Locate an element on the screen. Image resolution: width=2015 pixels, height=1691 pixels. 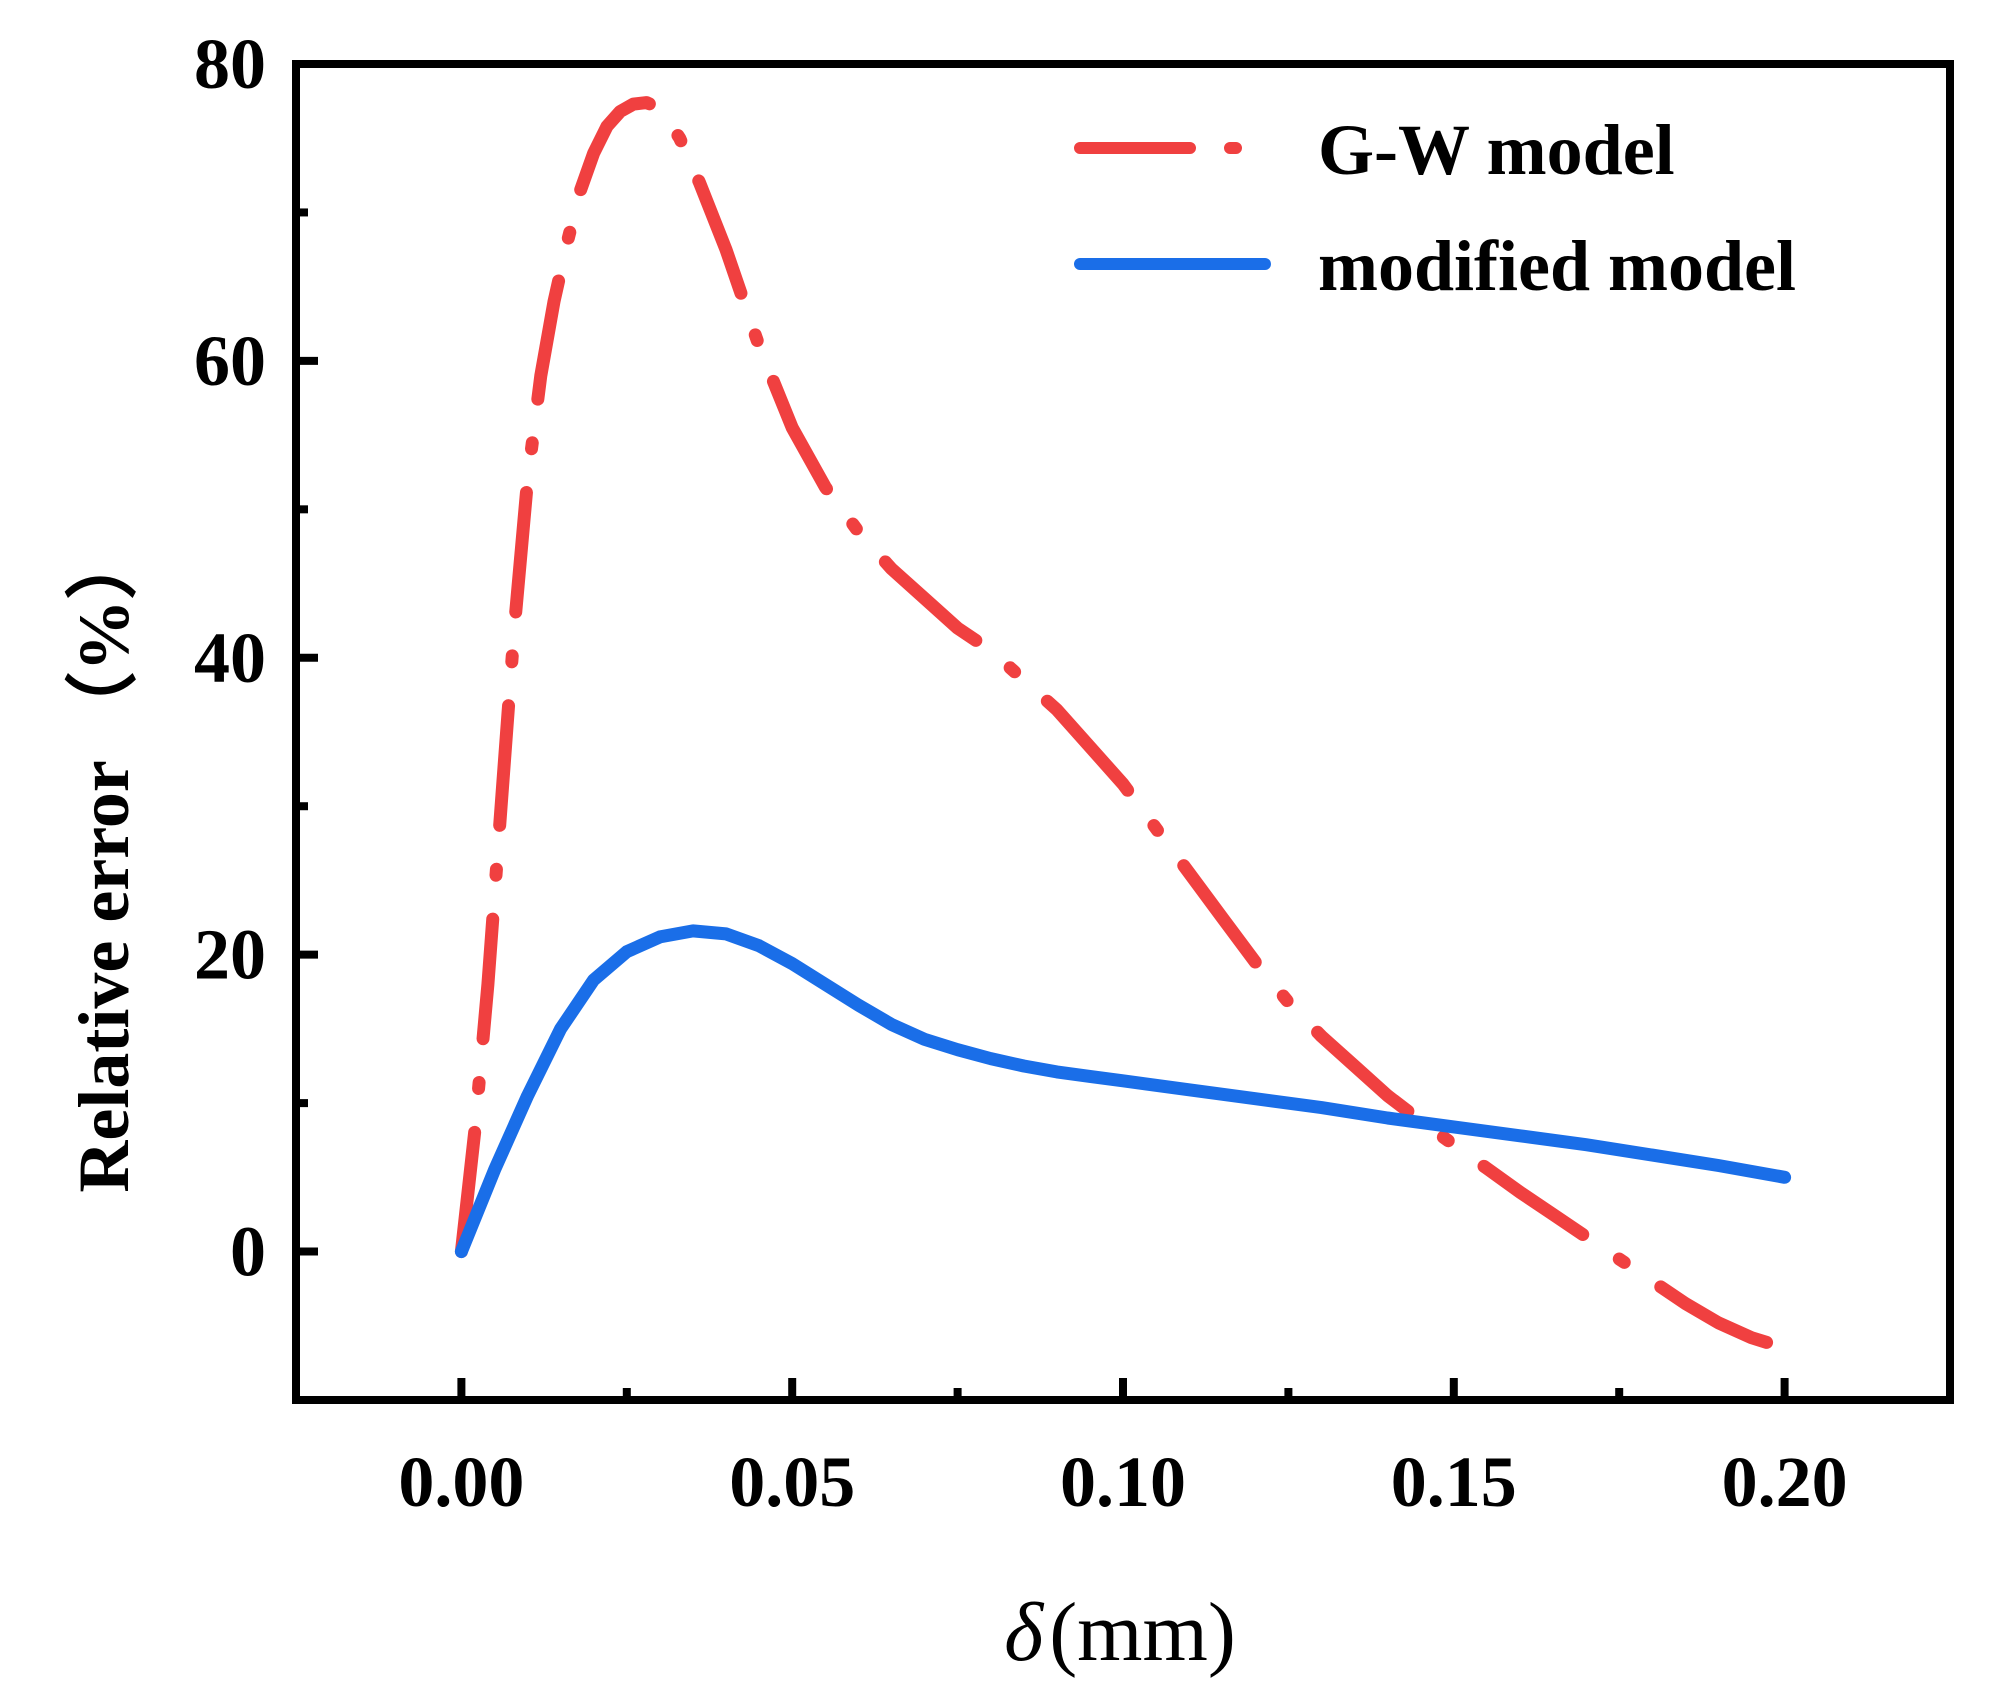
x-axis-ticks: 0.00 0.05 0.10 0.15 0.20 is located at coordinates (1123, 1450).